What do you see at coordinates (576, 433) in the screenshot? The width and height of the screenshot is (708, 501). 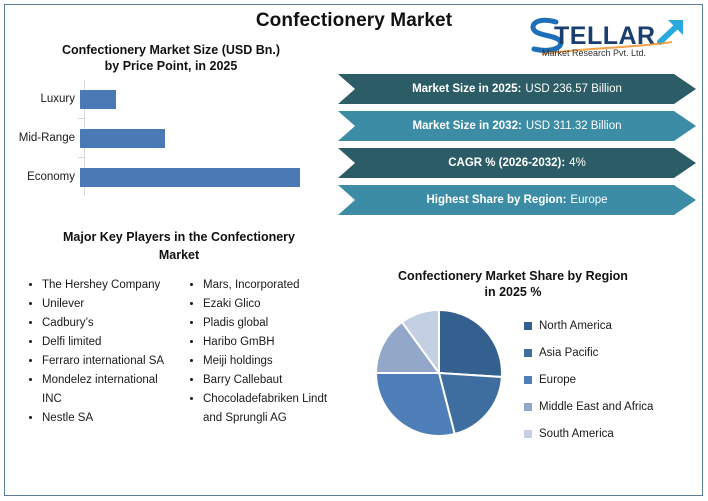 I see `pie-legend-label: South America` at bounding box center [576, 433].